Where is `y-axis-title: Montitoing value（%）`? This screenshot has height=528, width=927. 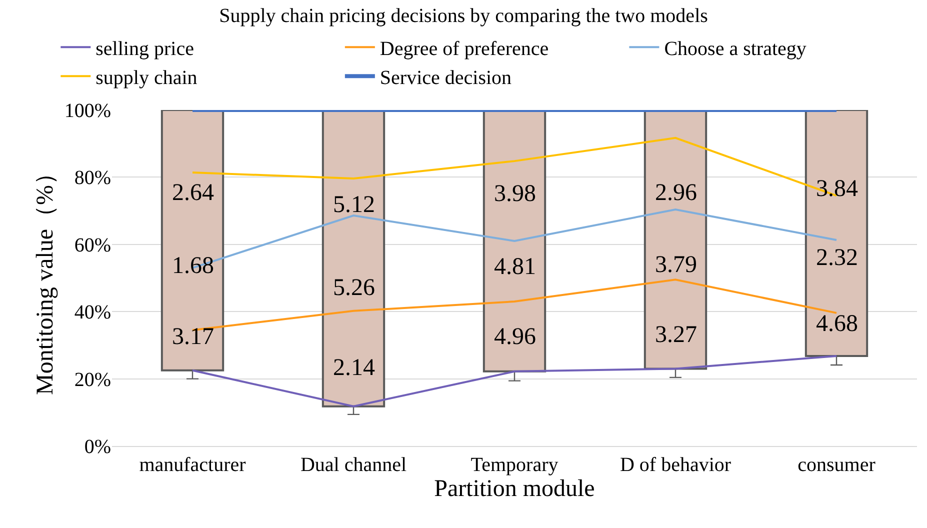
y-axis-title: Montitoing value（%） is located at coordinates (45, 278).